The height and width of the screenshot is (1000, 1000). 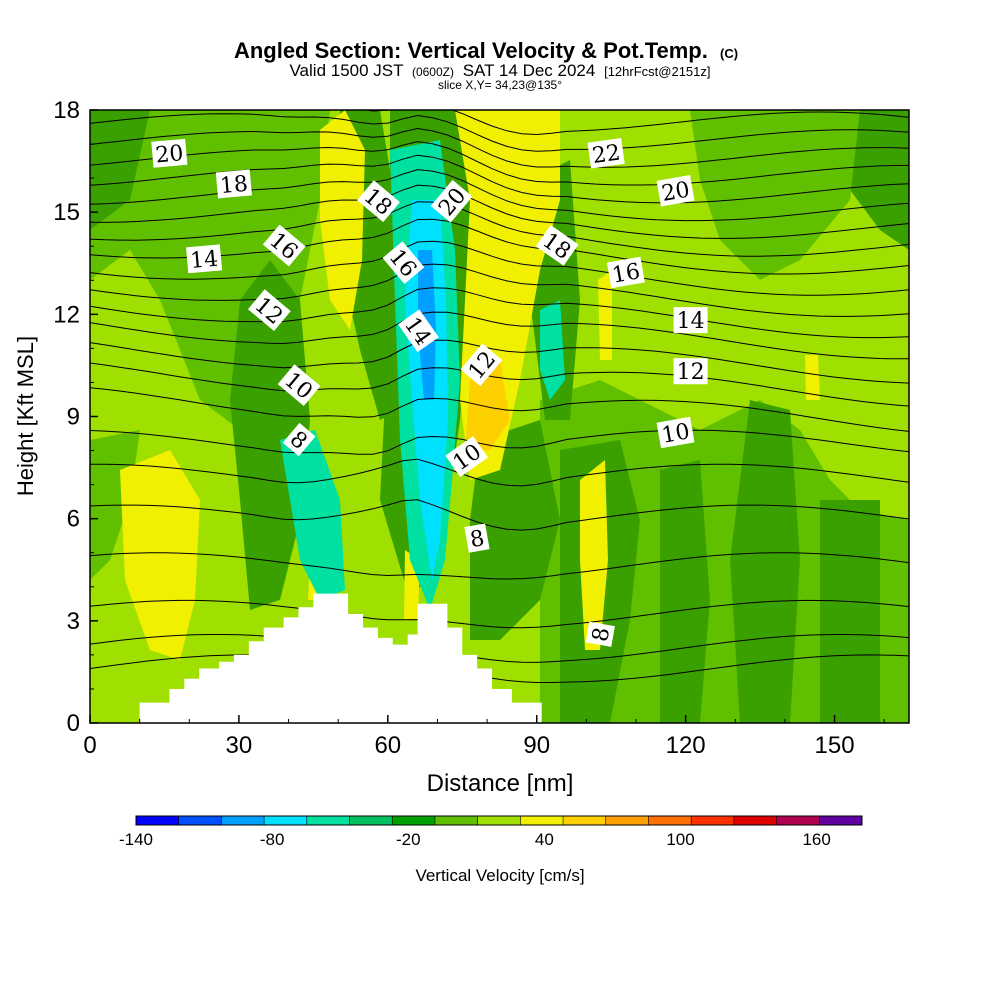 What do you see at coordinates (136, 839) in the screenshot?
I see `colorbar-tick-label: -140` at bounding box center [136, 839].